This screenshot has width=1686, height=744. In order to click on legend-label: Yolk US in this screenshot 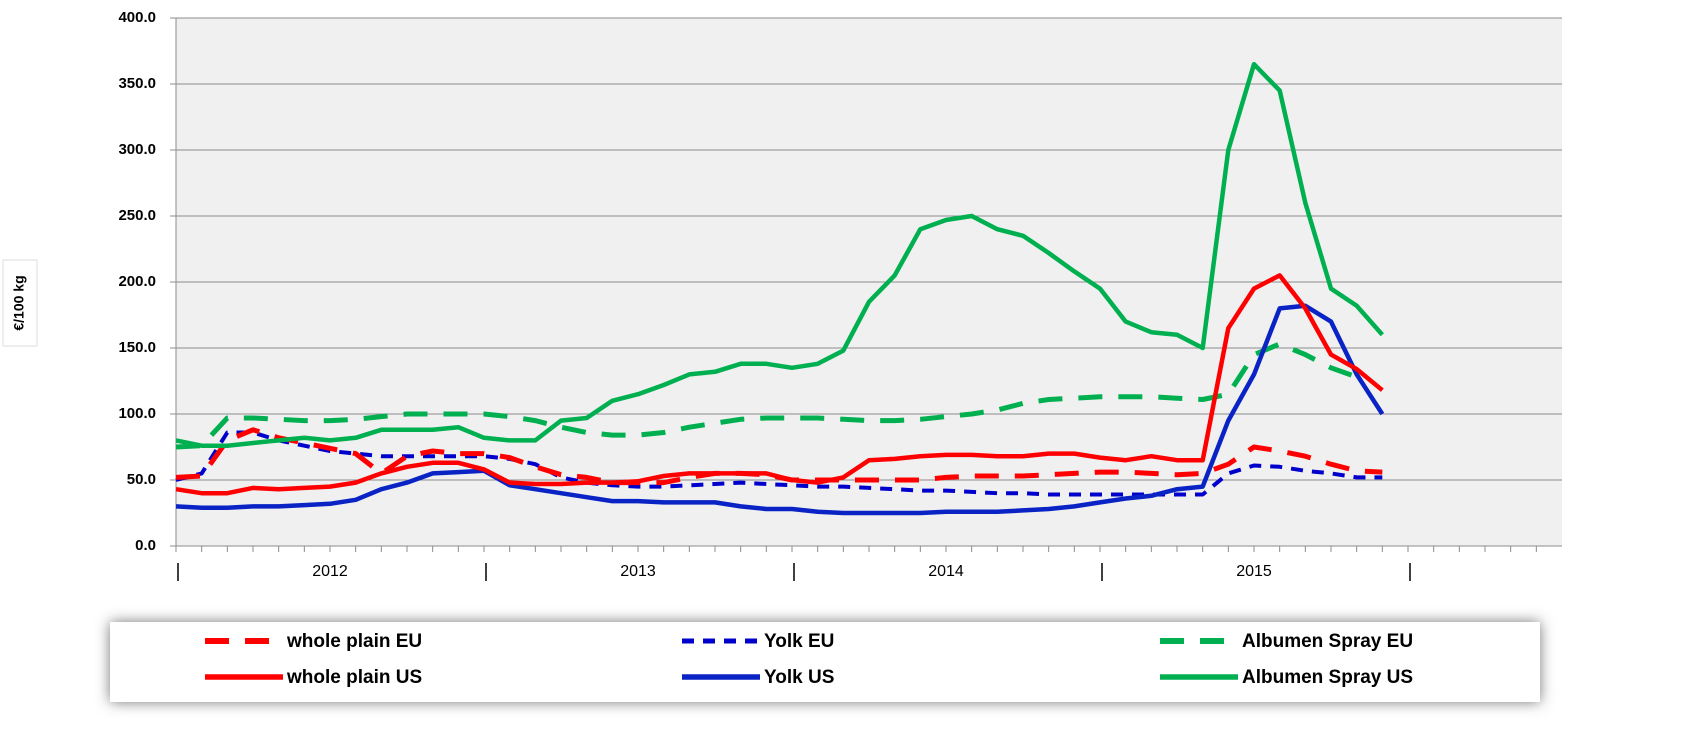, I will do `click(799, 677)`.